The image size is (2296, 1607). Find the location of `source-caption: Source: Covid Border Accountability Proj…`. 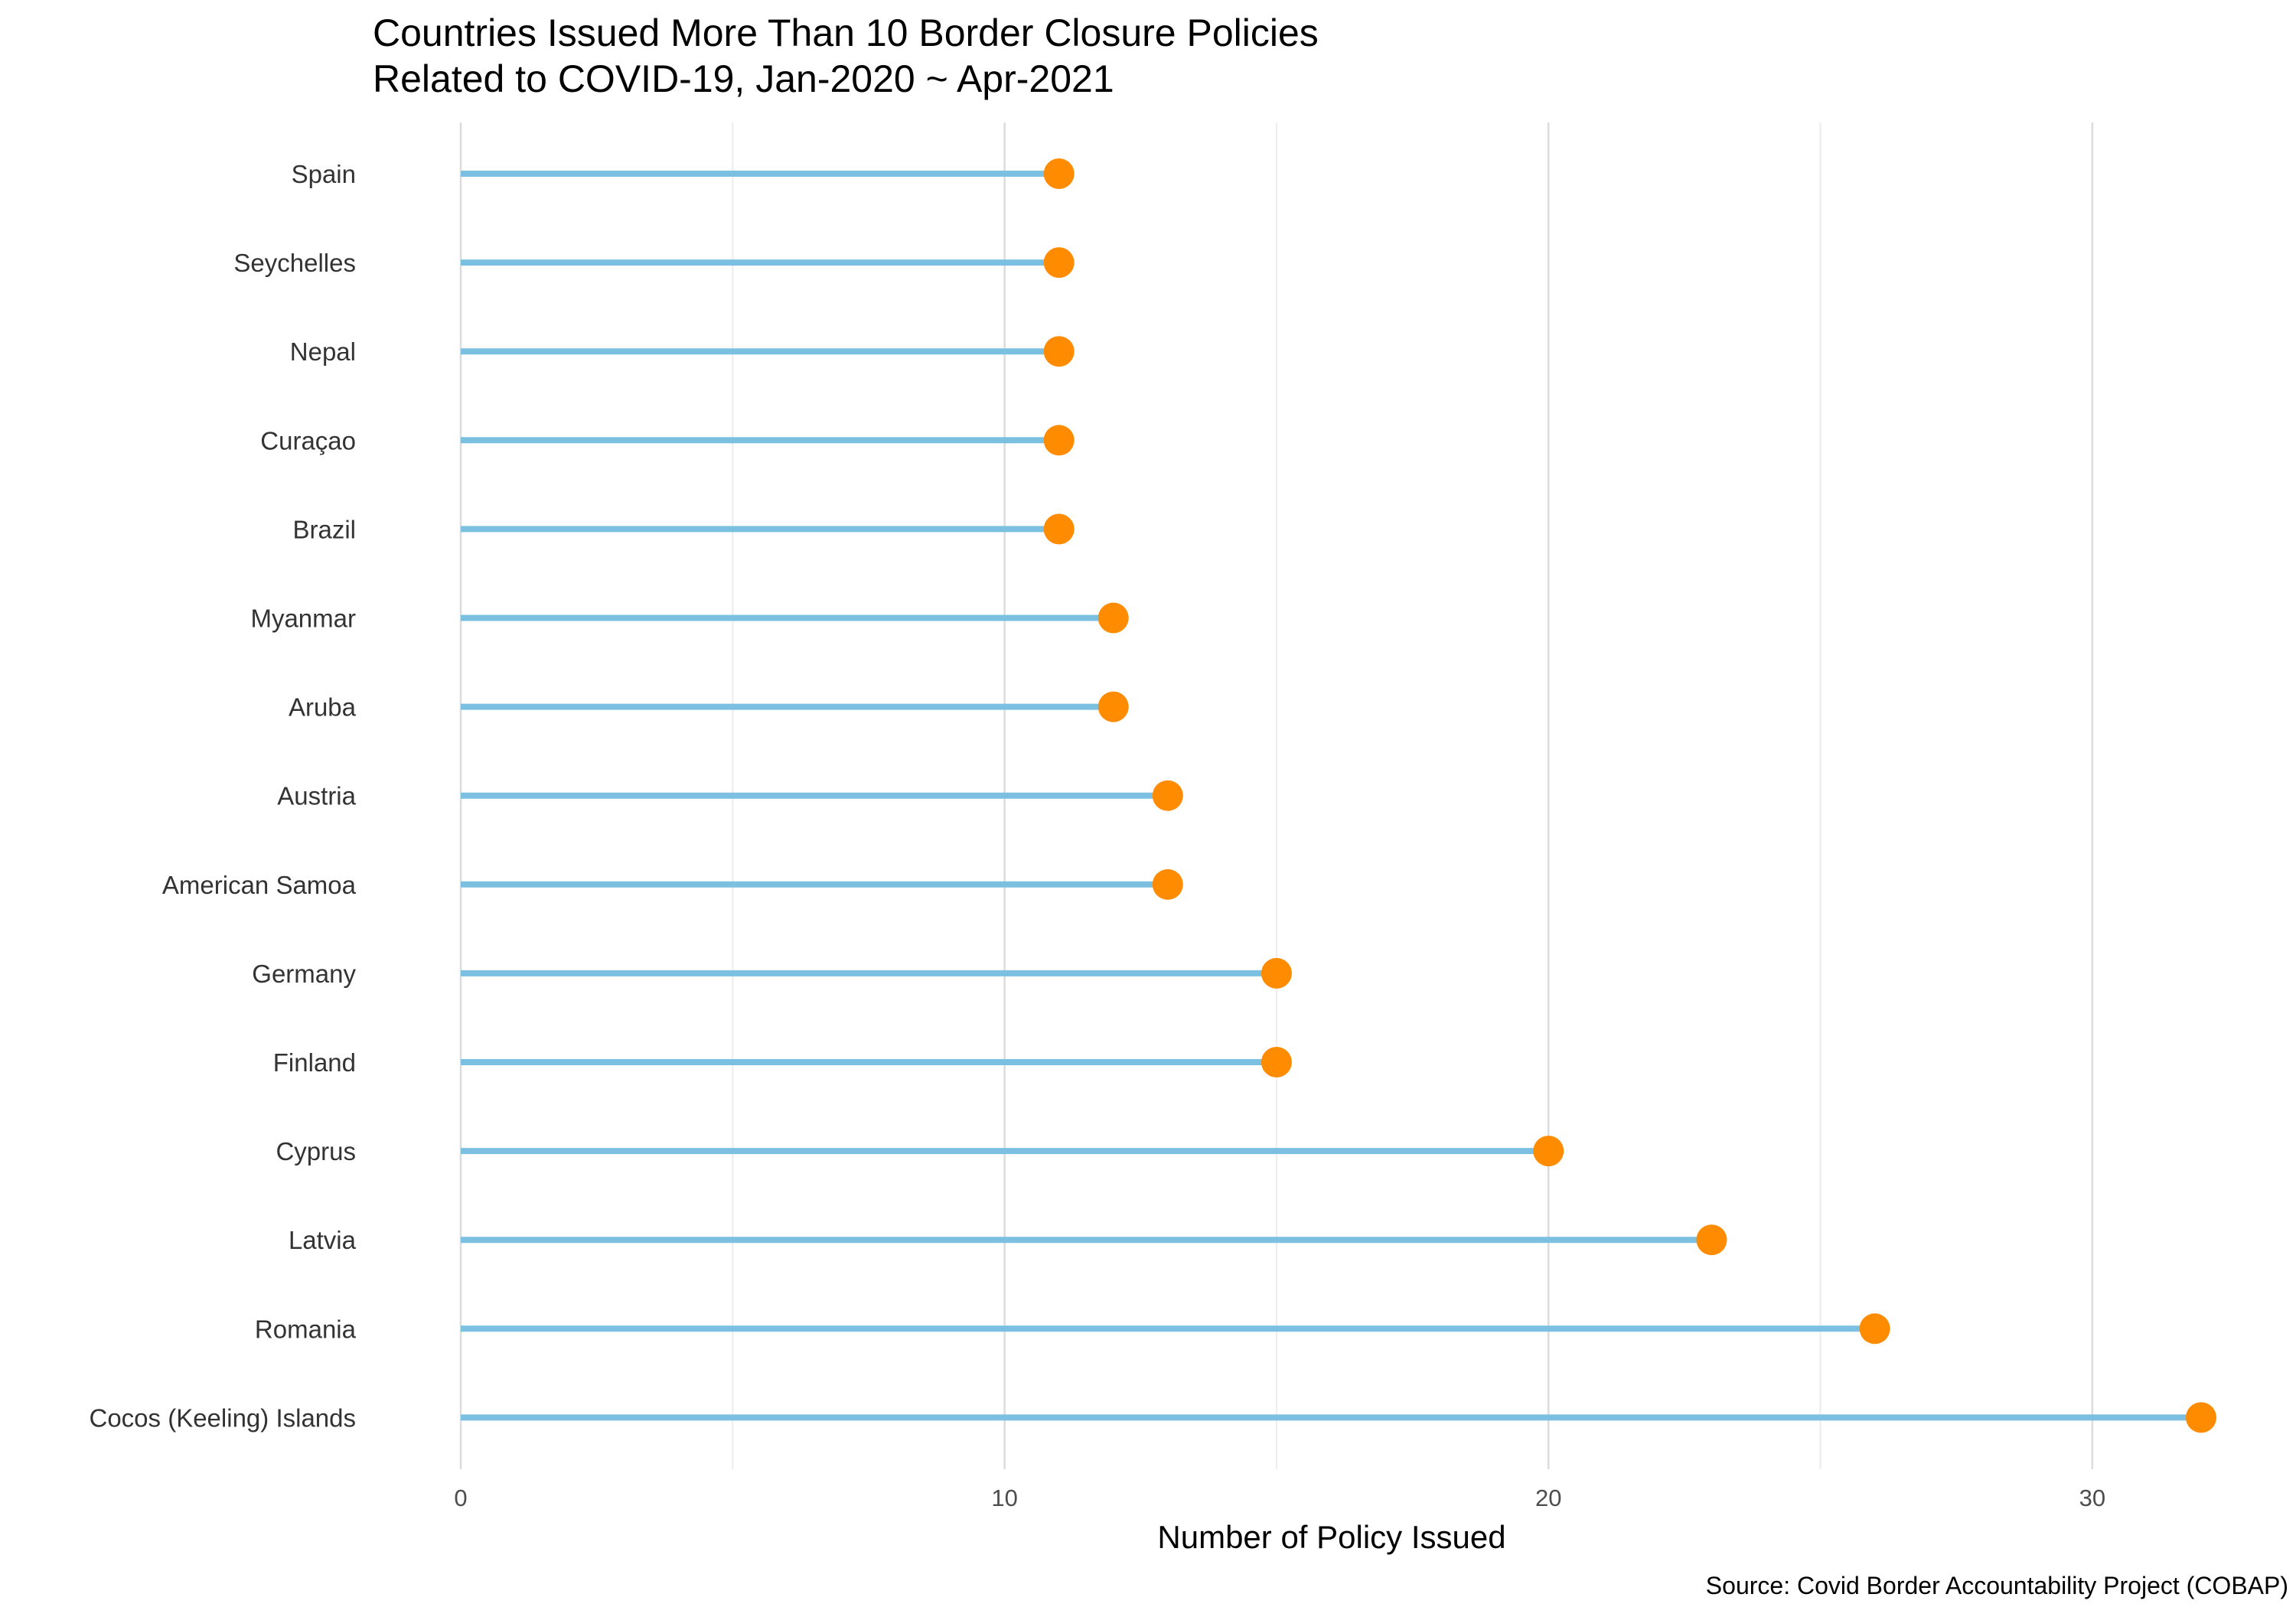

source-caption: Source: Covid Border Accountability Proj… is located at coordinates (1997, 1585).